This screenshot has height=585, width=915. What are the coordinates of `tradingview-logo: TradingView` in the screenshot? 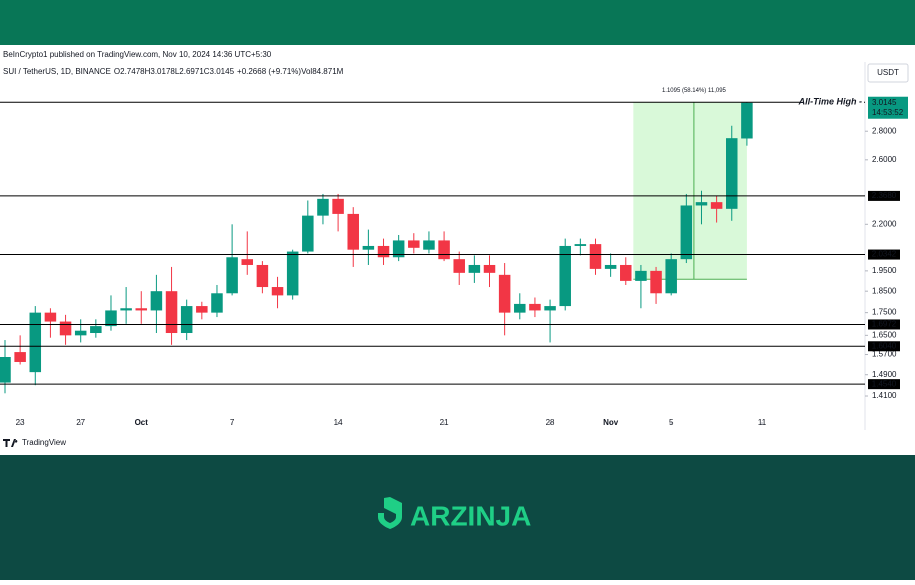 It's located at (44, 442).